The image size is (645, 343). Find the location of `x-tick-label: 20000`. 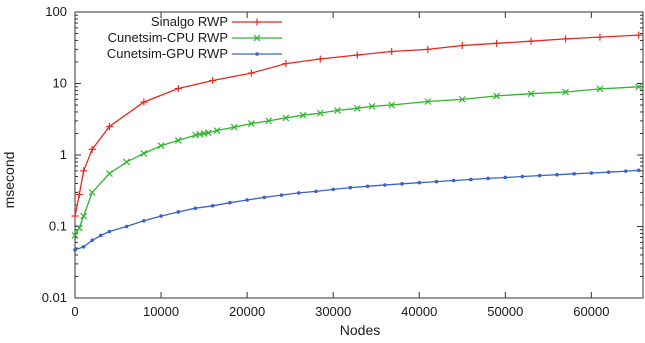

x-tick-label: 20000 is located at coordinates (247, 311).